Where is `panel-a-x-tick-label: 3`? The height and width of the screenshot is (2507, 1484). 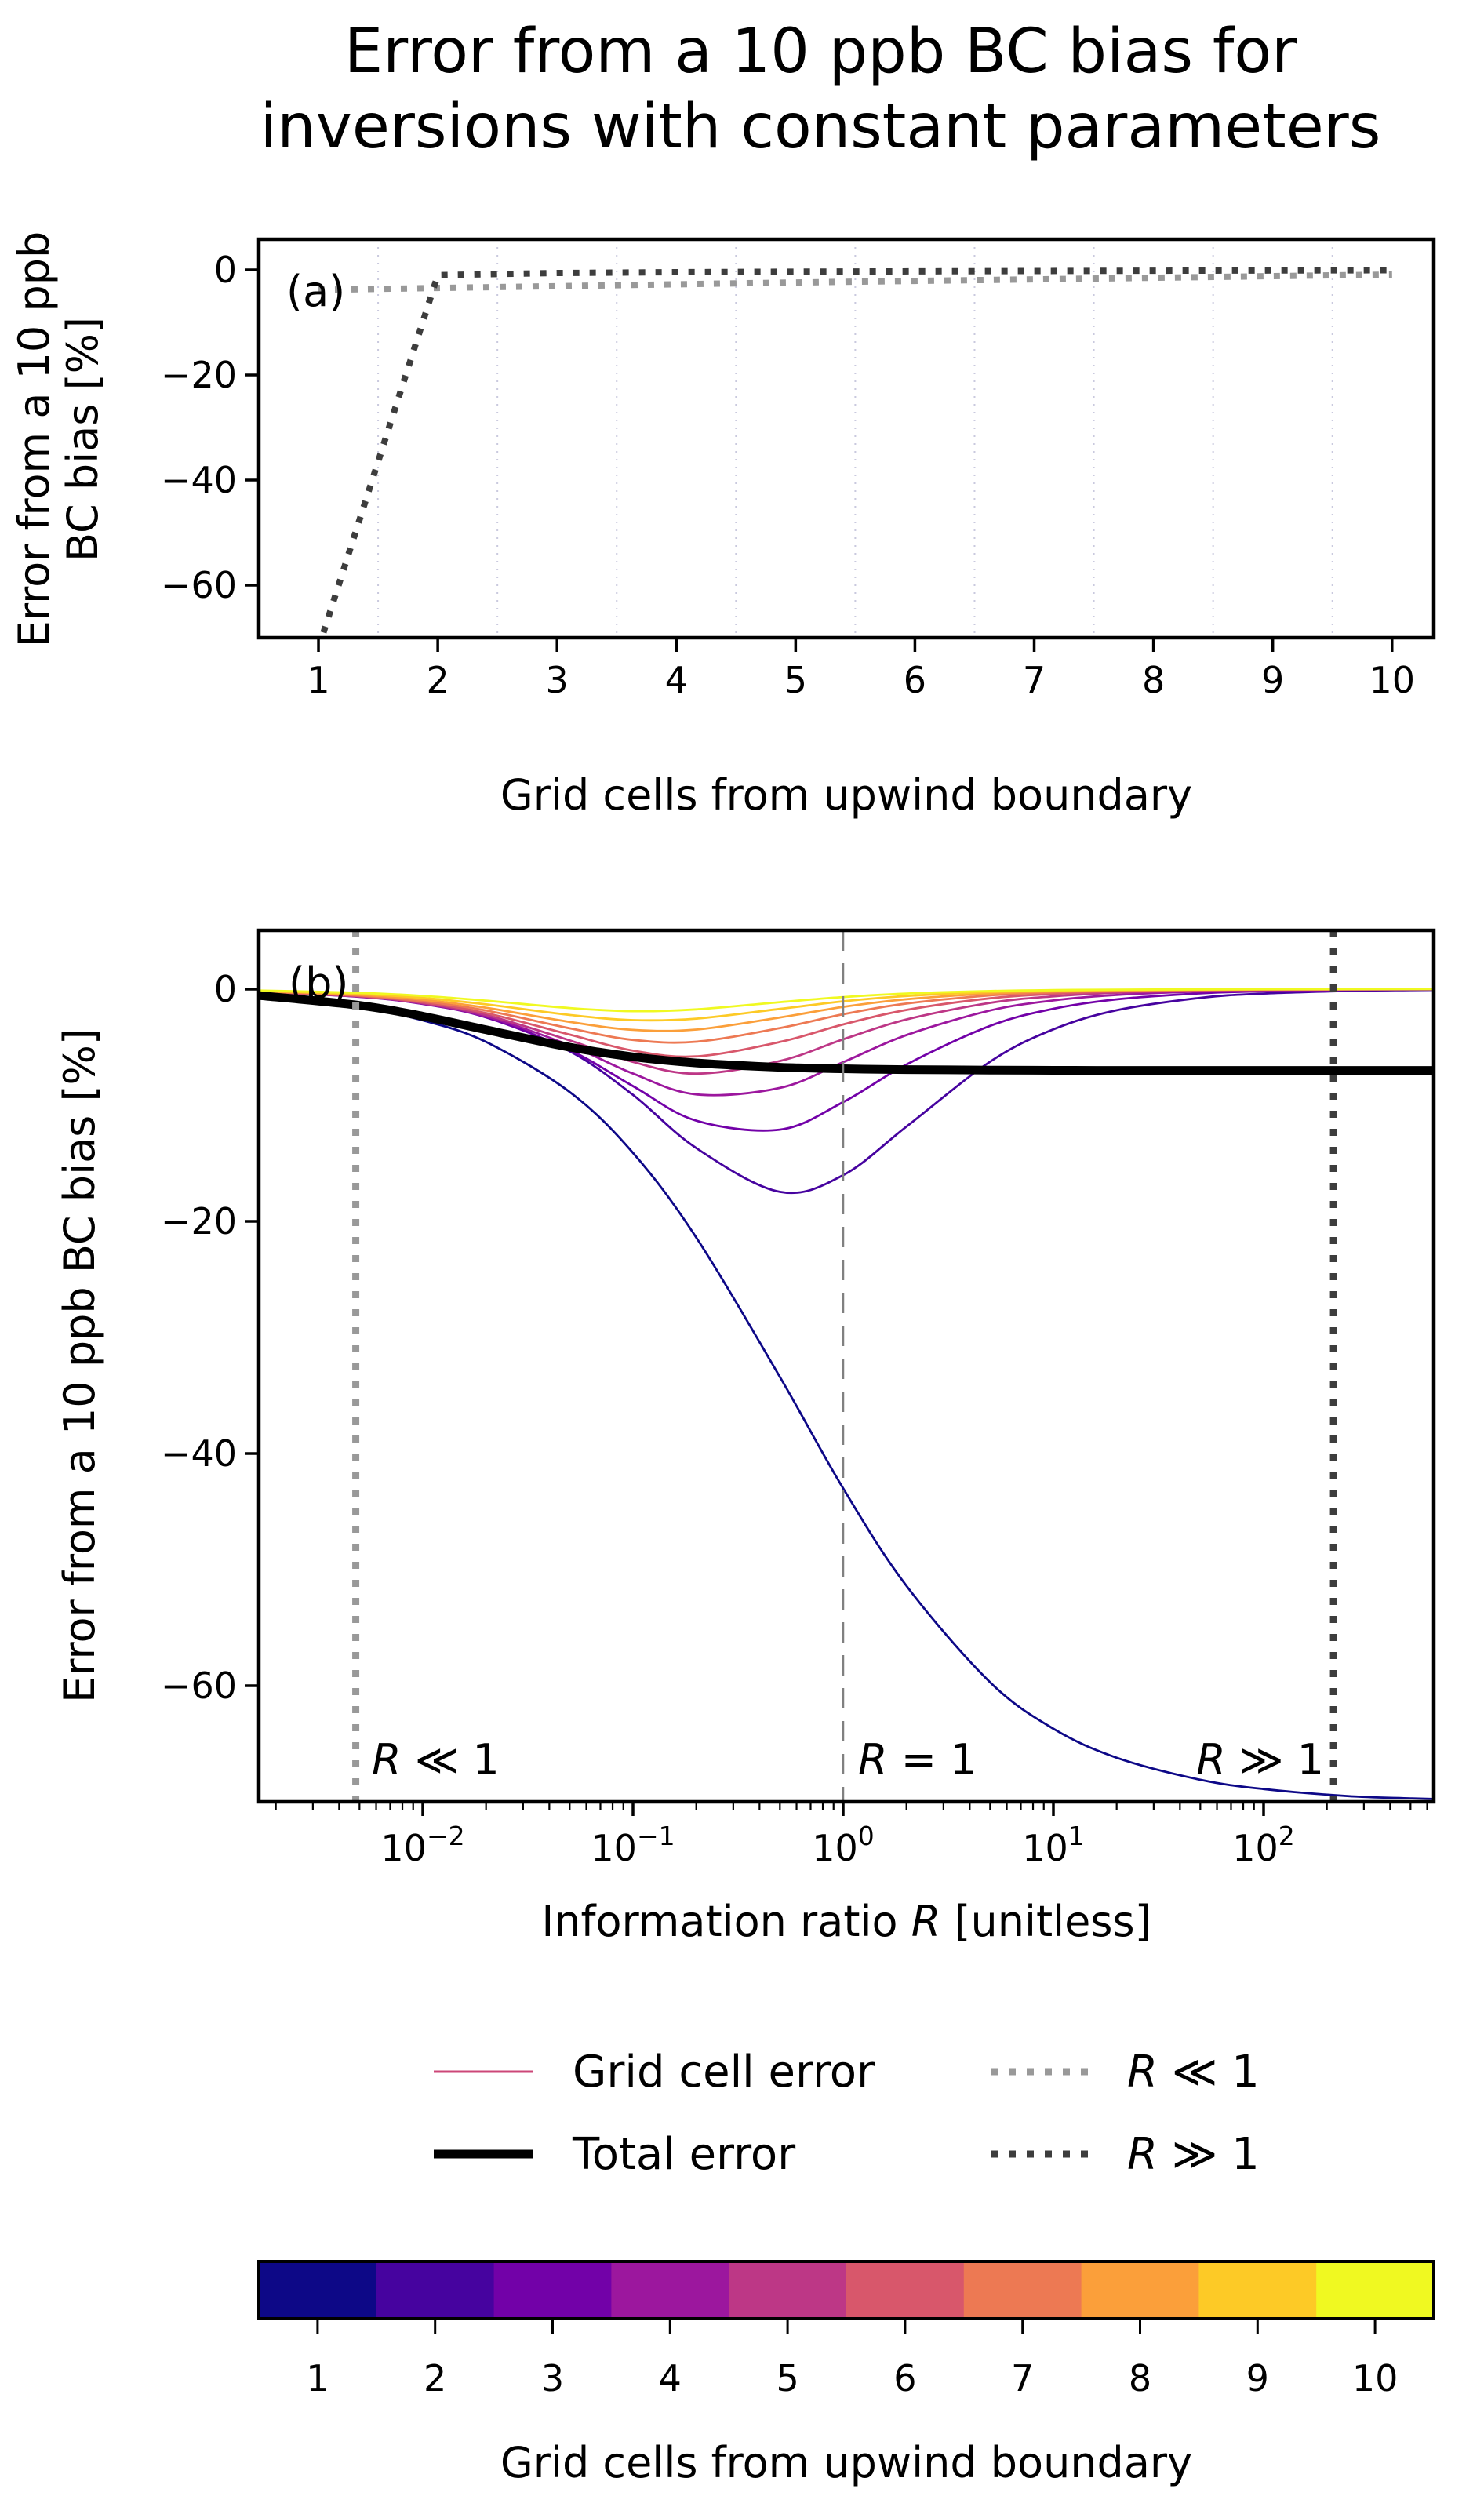 panel-a-x-tick-label: 3 is located at coordinates (557, 680).